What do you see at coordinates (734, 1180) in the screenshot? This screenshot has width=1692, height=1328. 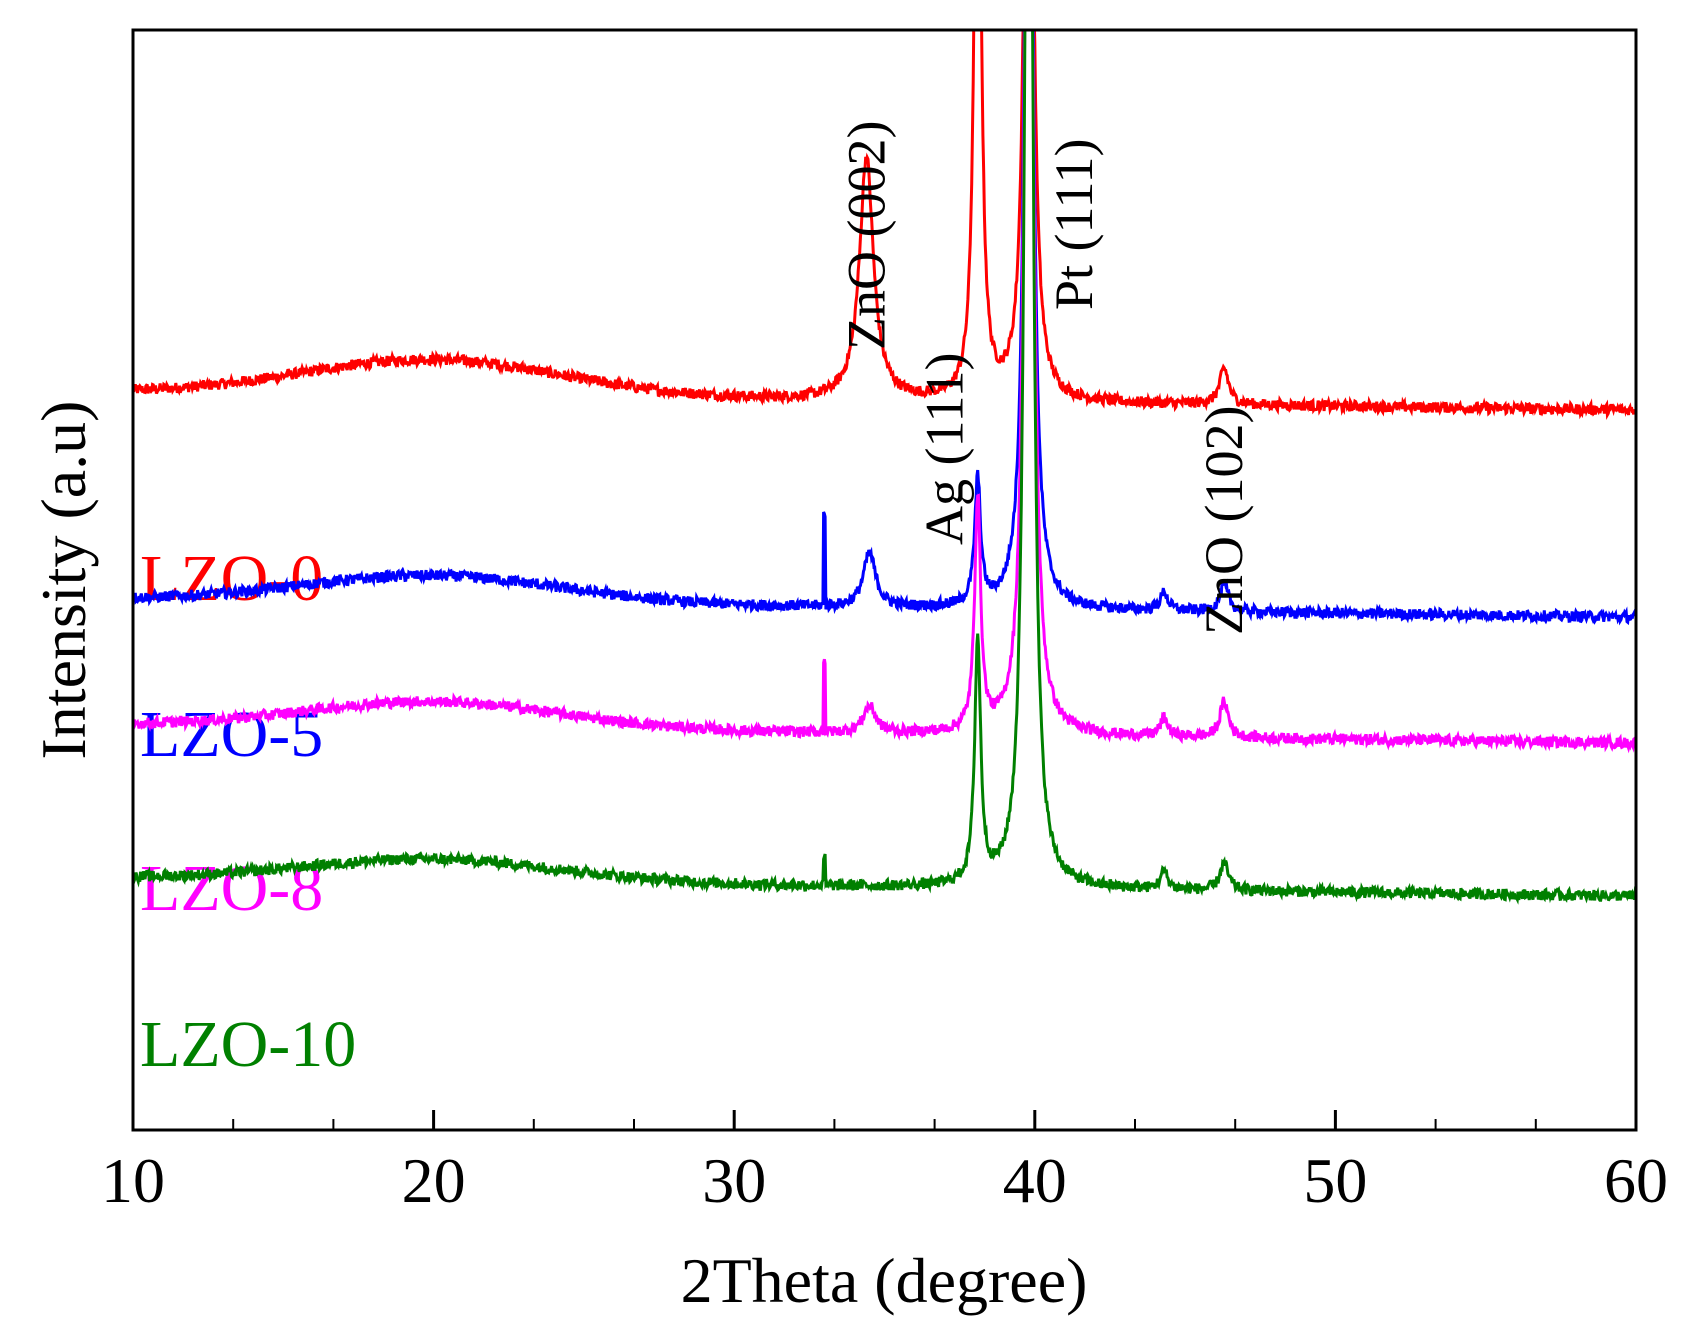 I see `x-tick-label: 30` at bounding box center [734, 1180].